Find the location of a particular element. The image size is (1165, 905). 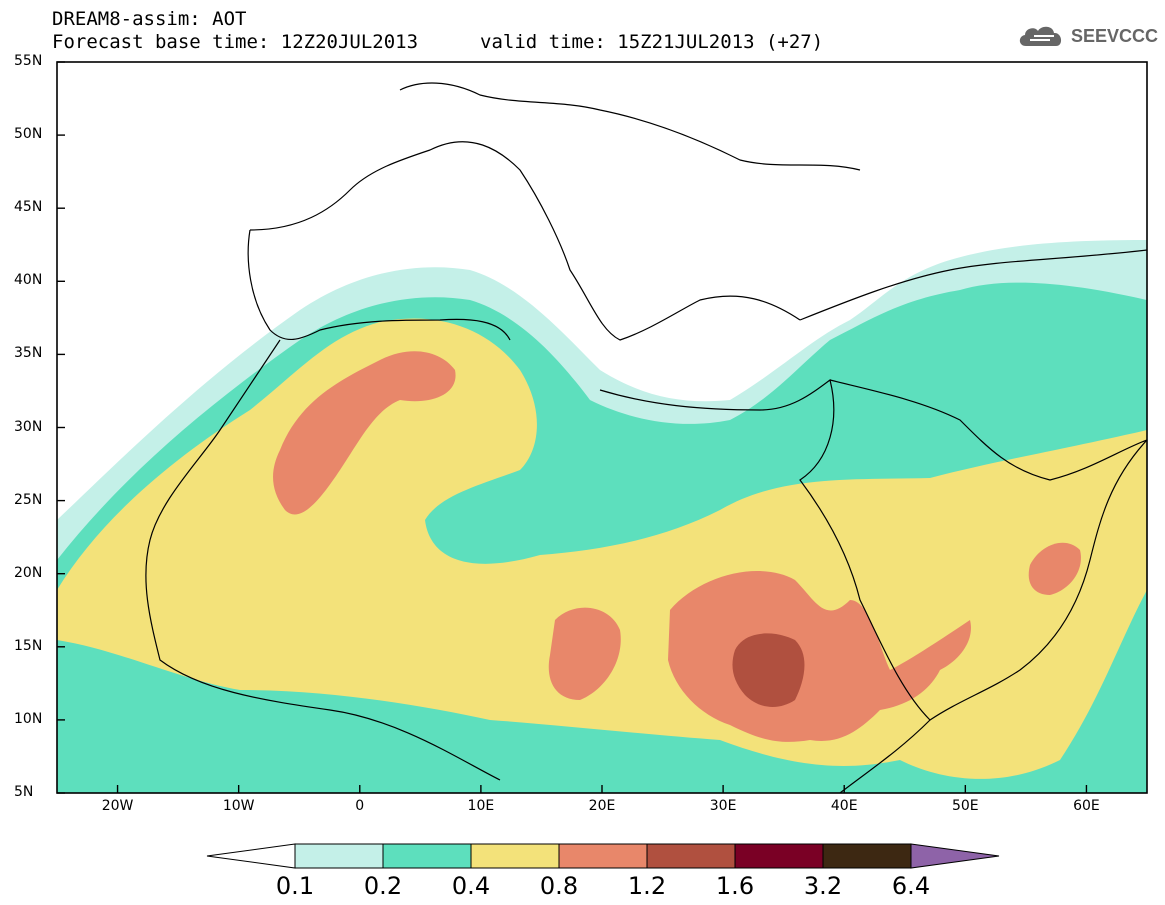

aot-contour-1.2 is located at coordinates (768, 670).